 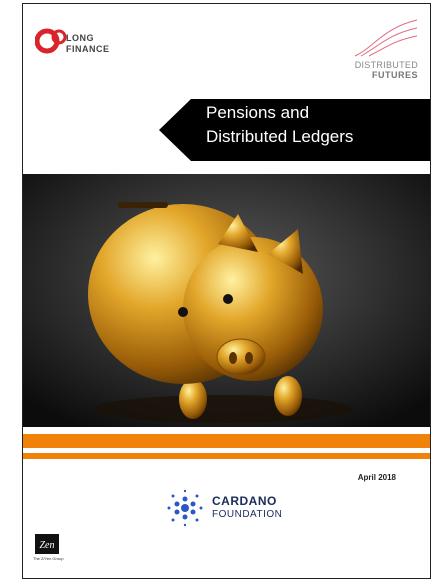 What do you see at coordinates (247, 514) in the screenshot?
I see `sponsor-text: FOUNDATION` at bounding box center [247, 514].